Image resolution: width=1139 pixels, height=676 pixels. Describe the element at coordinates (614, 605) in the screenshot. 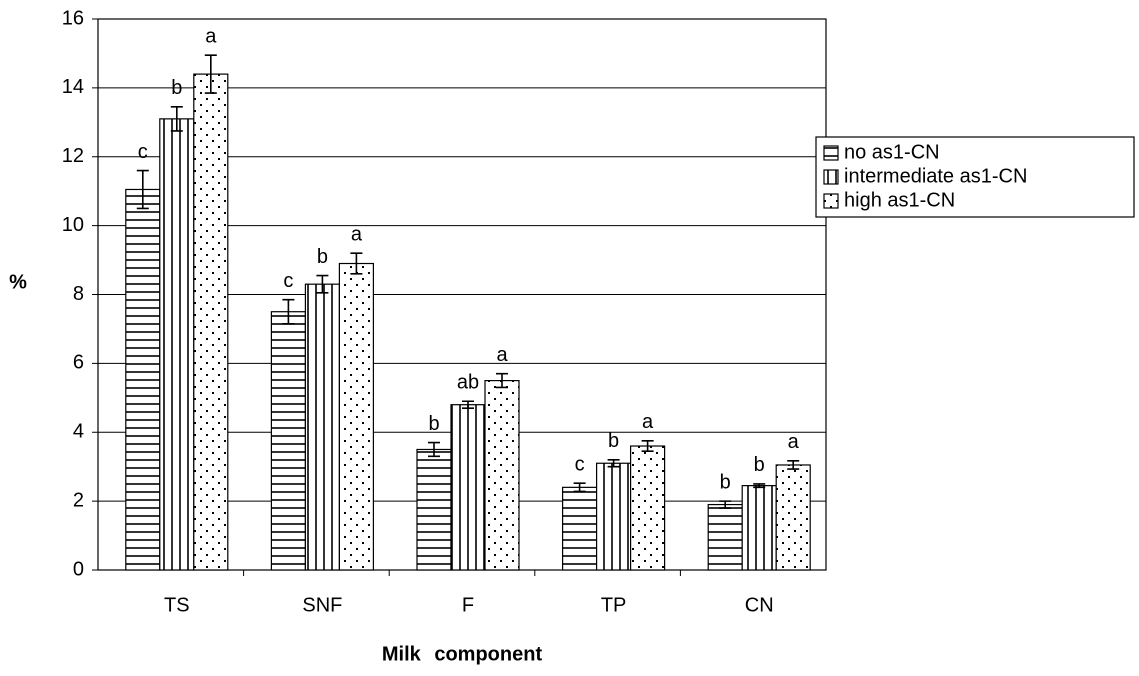

I see `x-tick-label: TP` at that location.